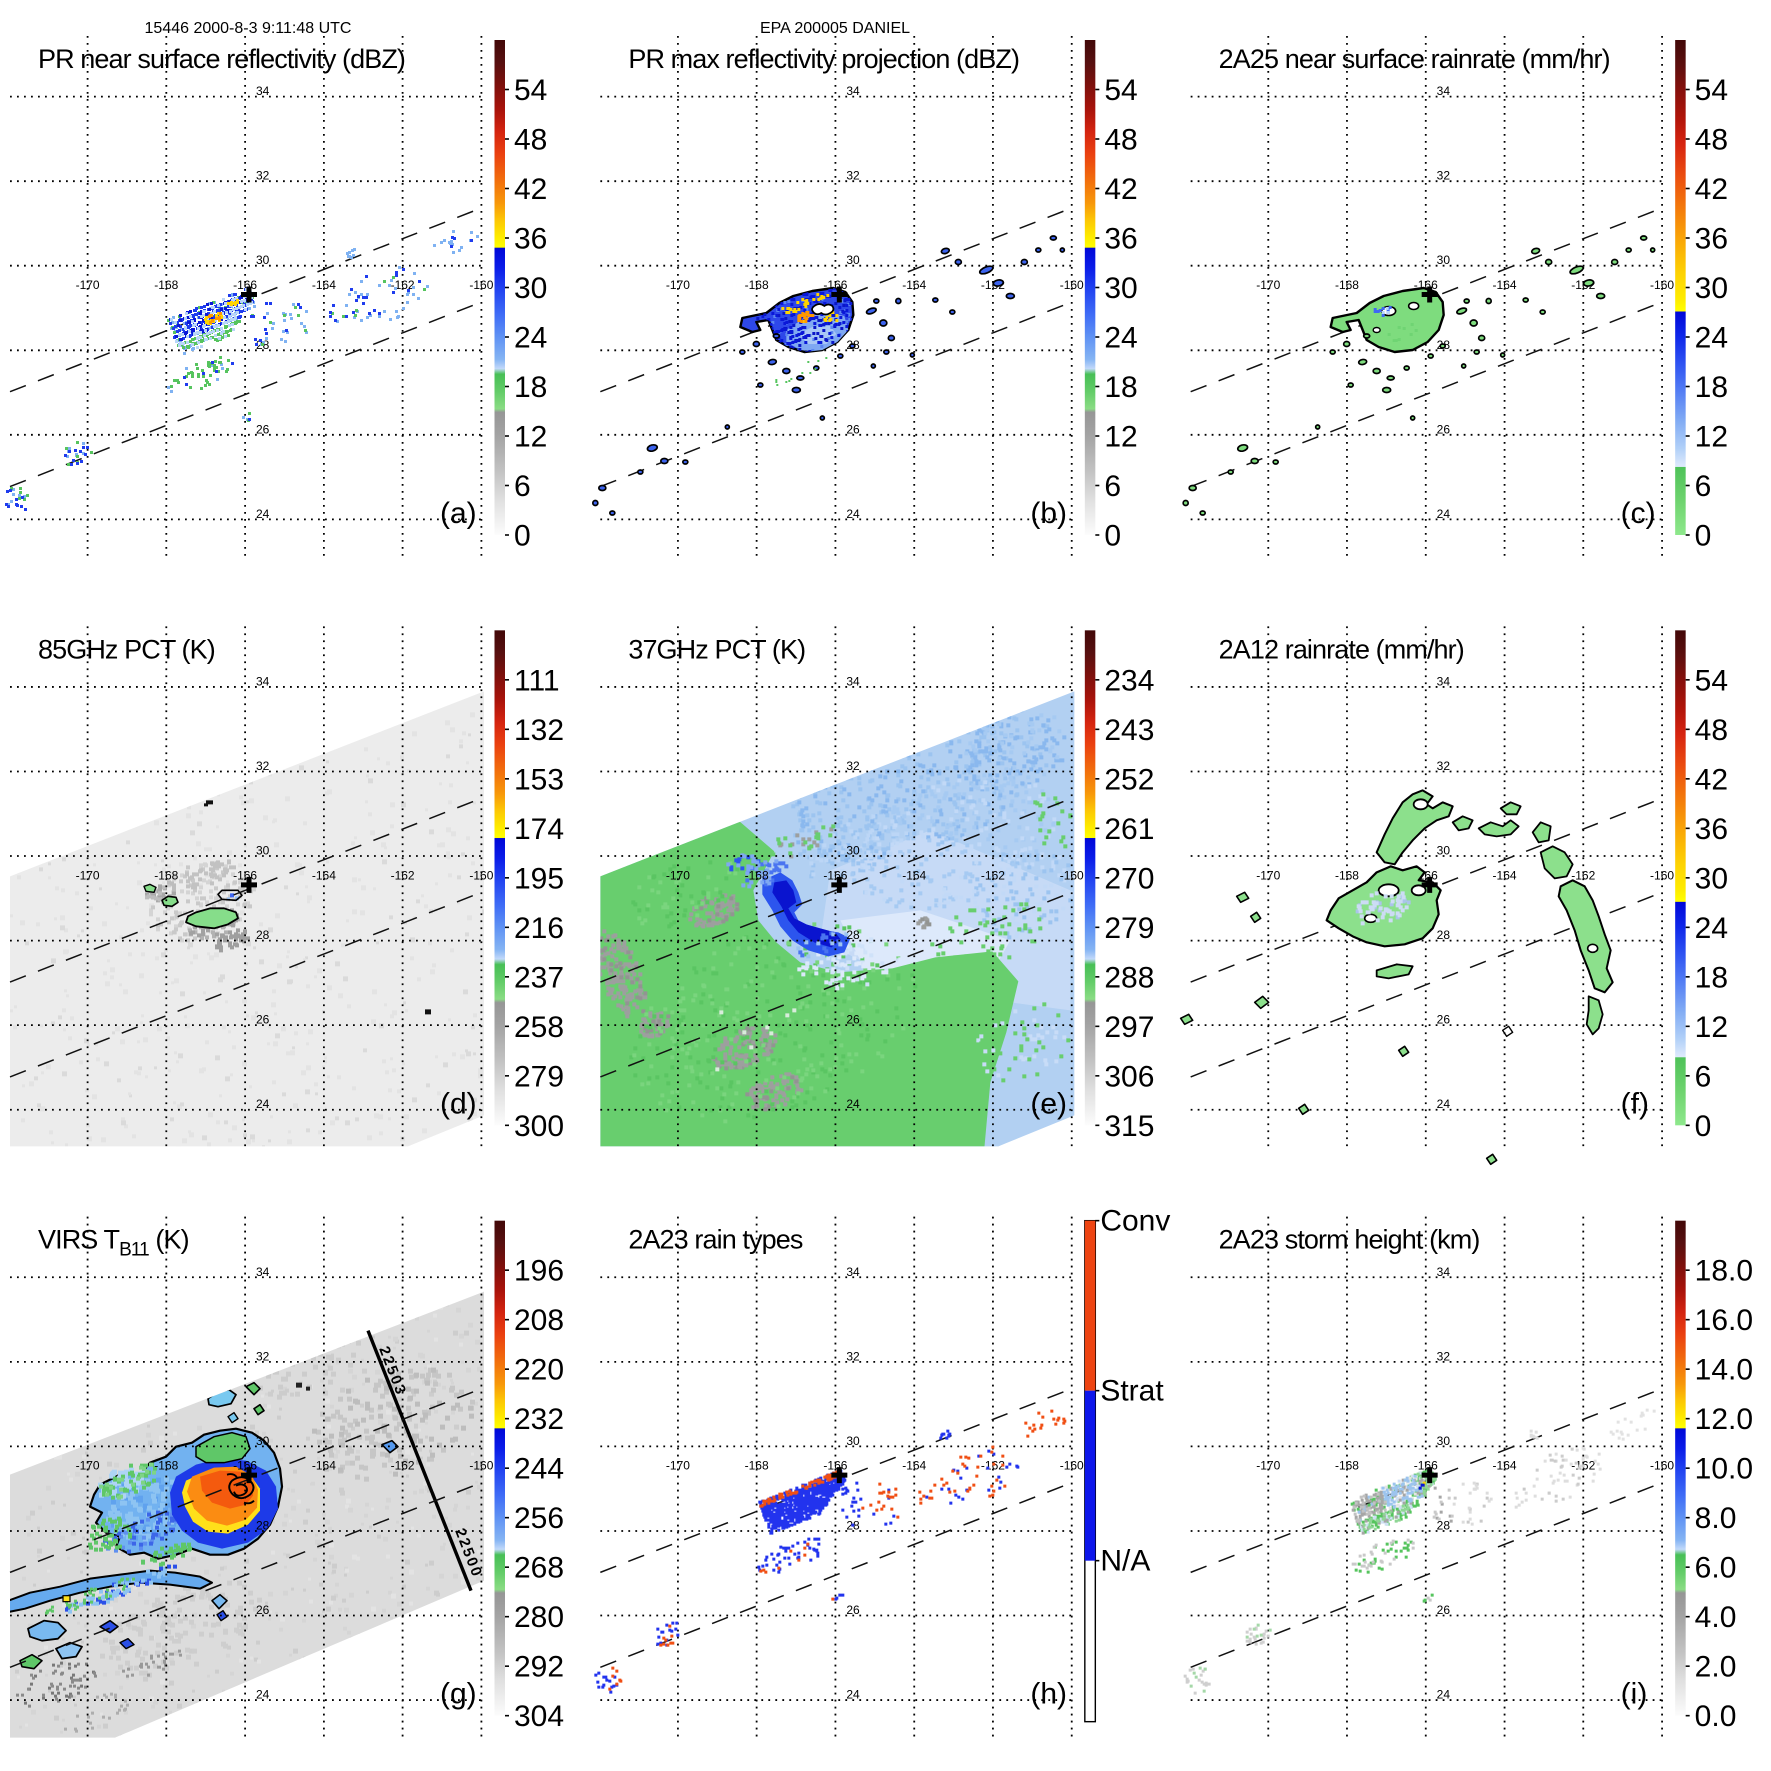 Image resolution: width=1771 pixels, height=1771 pixels. Describe the element at coordinates (248, 28) in the screenshot. I see `svg-text: 15446 2000-8-3 9:11:48 UTC` at that location.